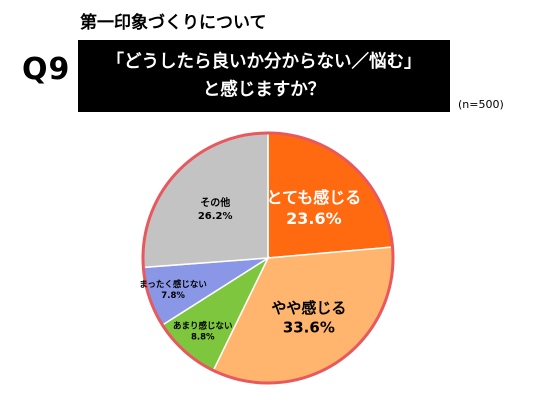 The width and height of the screenshot is (536, 413). What do you see at coordinates (203, 326) in the screenshot?
I see `slice-label-3: あまり感じない` at bounding box center [203, 326].